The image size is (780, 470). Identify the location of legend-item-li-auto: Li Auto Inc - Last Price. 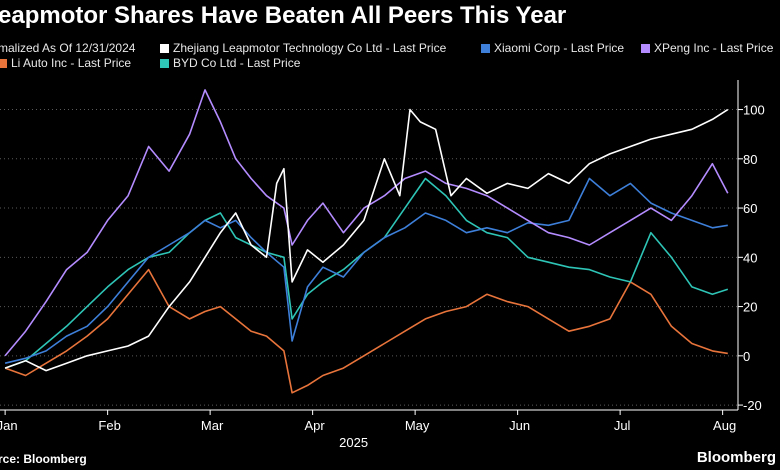
(65, 63).